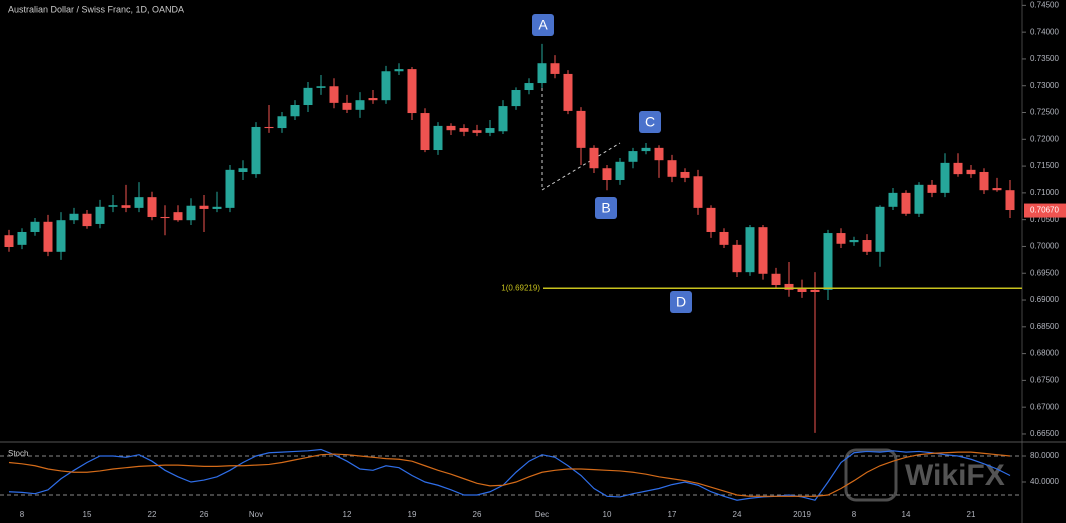  Describe the element at coordinates (18, 453) in the screenshot. I see `indicator-title: Stoch` at that location.